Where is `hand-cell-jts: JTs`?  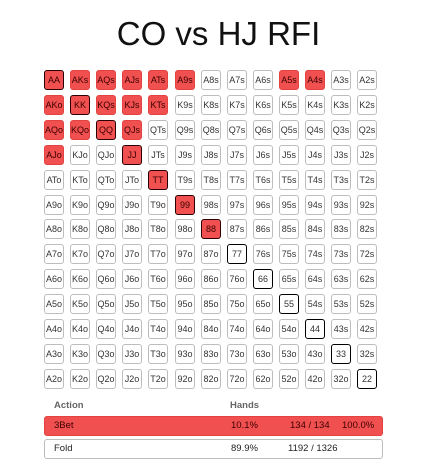 hand-cell-jts: JTs is located at coordinates (158, 155).